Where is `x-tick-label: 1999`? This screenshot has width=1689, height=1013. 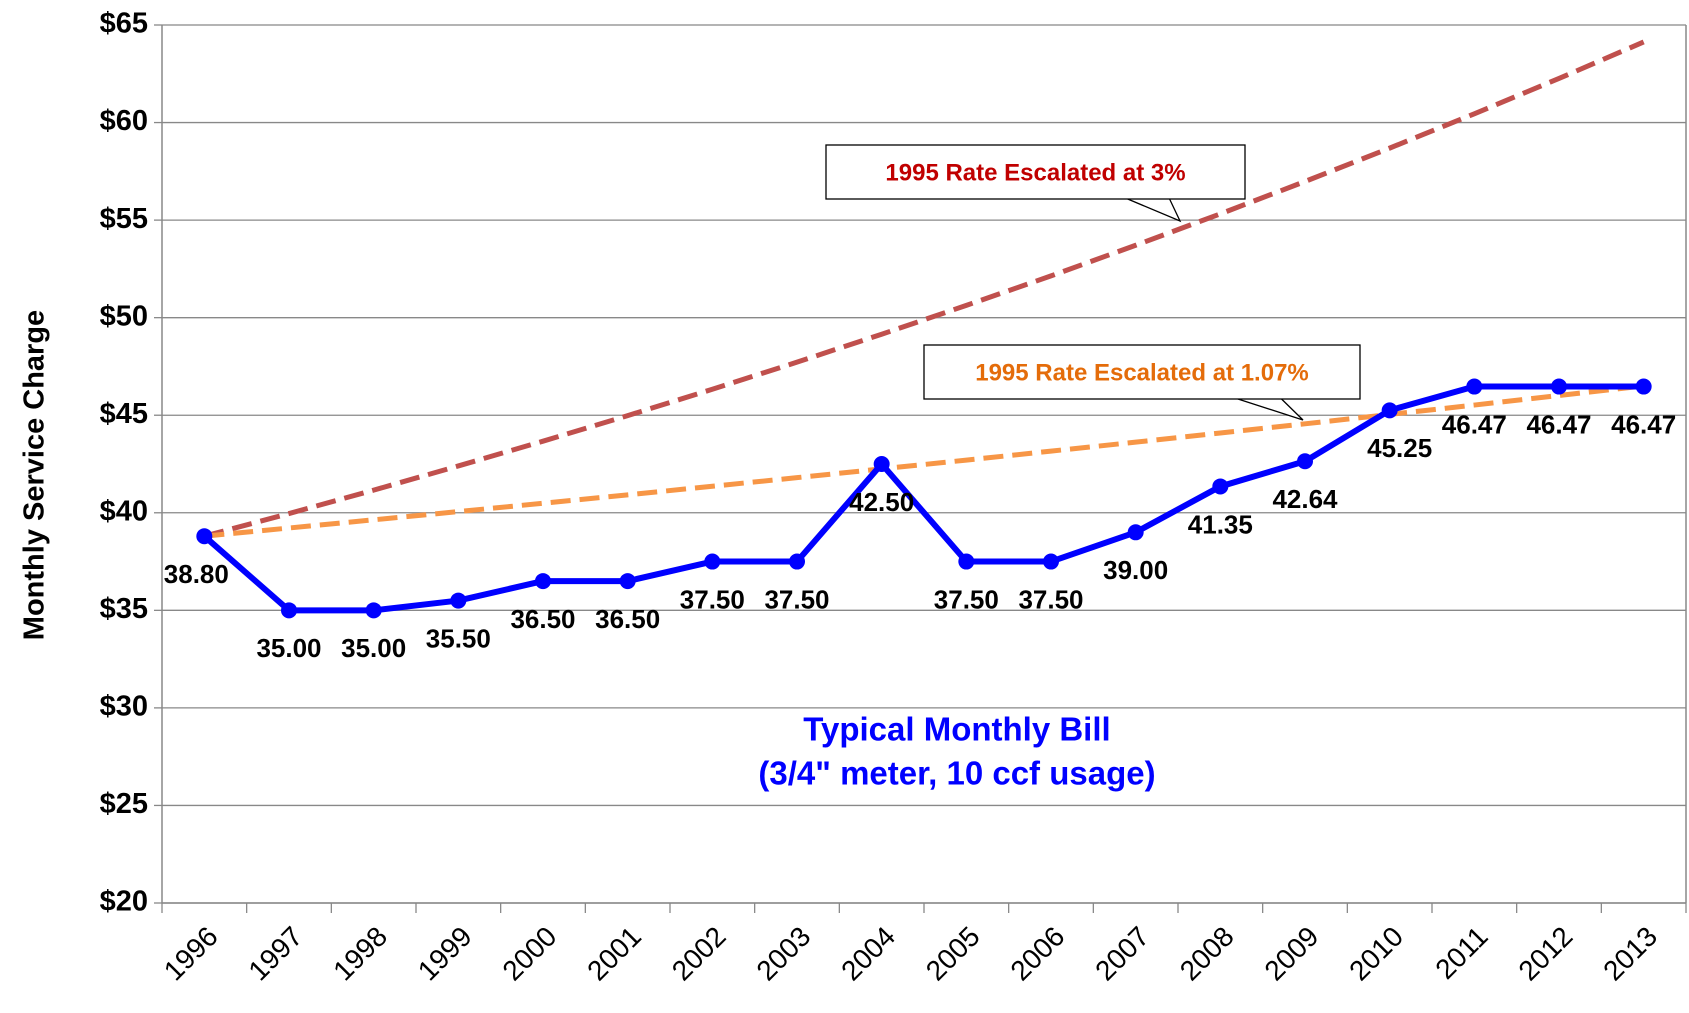 x-tick-label: 1999 is located at coordinates (445, 954).